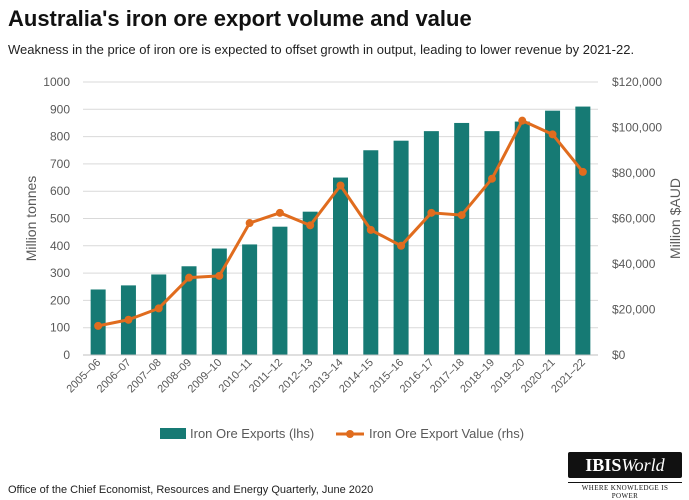  Describe the element at coordinates (60, 137) in the screenshot. I see `y-tick-label: 800` at that location.